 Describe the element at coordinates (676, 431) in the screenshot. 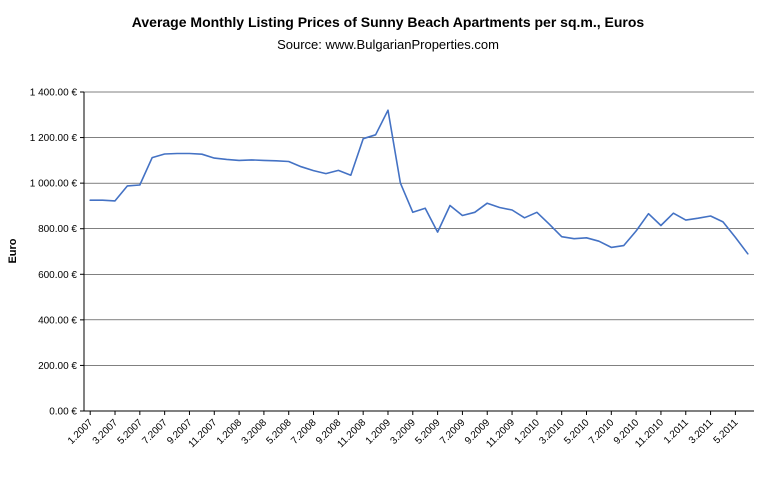

I see `x-tick-label: 1.2011` at that location.